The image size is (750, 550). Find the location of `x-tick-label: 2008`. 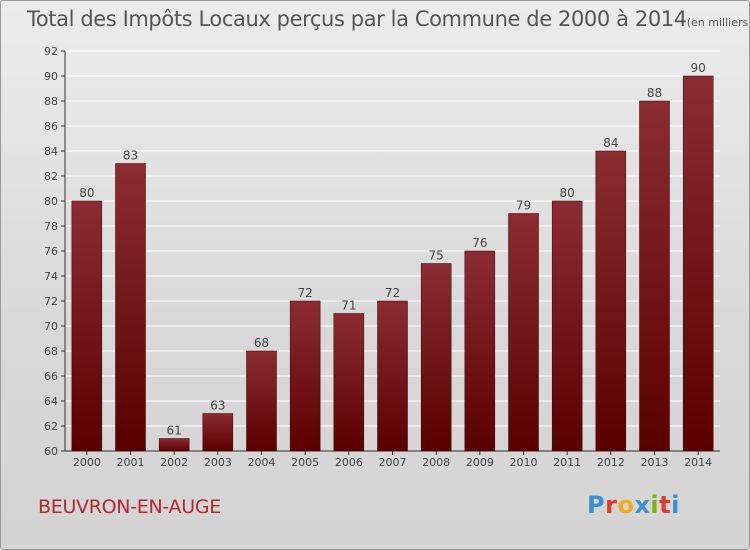

x-tick-label: 2008 is located at coordinates (436, 462).